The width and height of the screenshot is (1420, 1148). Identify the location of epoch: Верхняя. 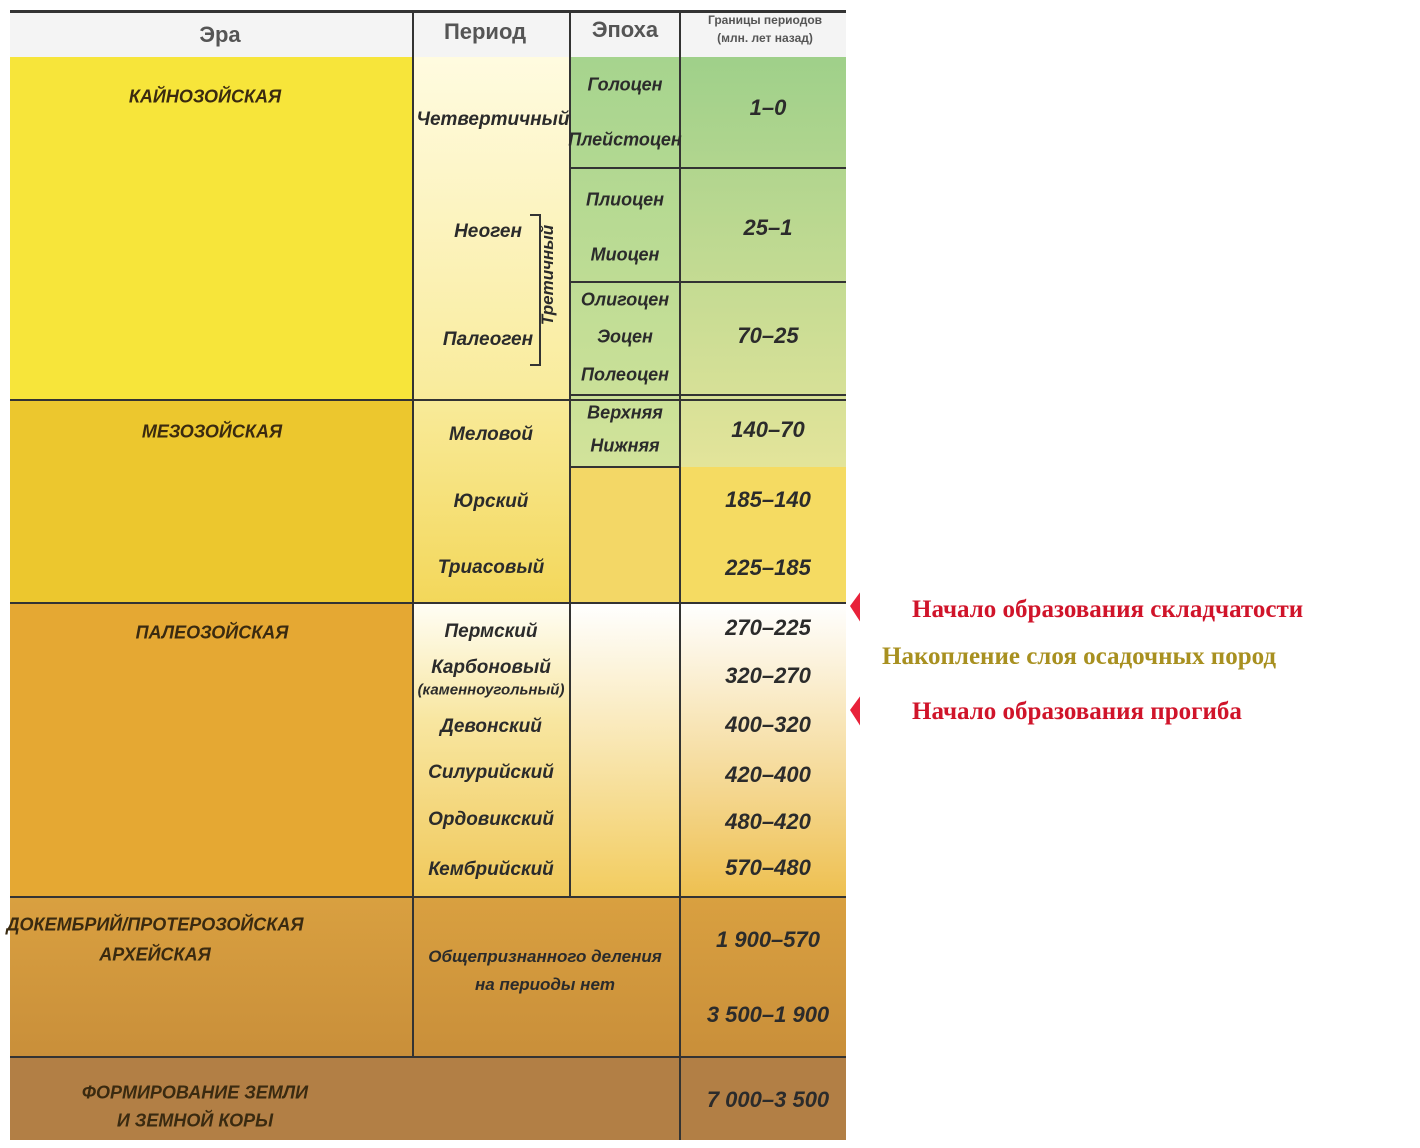
(625, 412).